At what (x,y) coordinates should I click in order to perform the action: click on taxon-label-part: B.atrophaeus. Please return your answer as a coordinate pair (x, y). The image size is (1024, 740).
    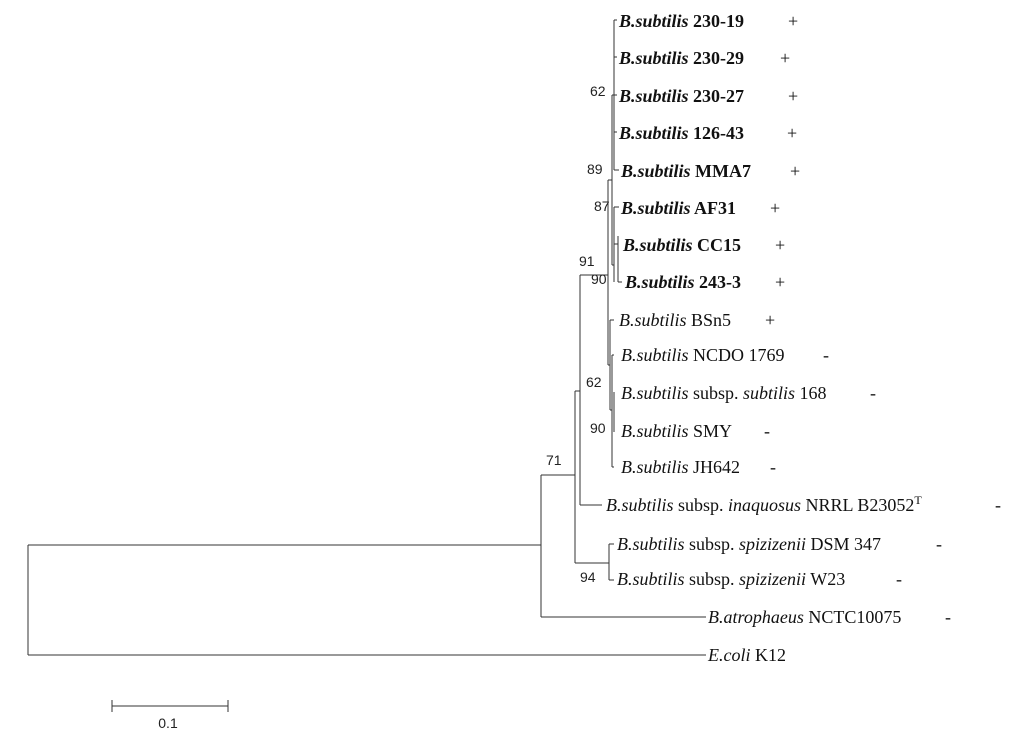
    Looking at the image, I should click on (756, 617).